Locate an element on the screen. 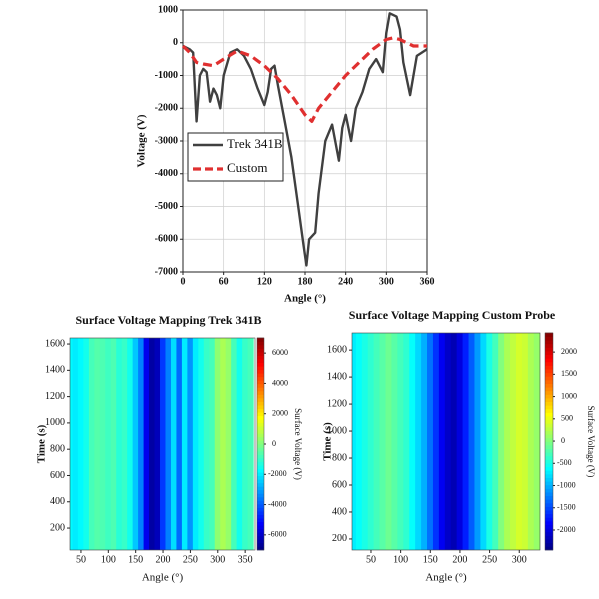  x-tick-label: 250 is located at coordinates (489, 559).